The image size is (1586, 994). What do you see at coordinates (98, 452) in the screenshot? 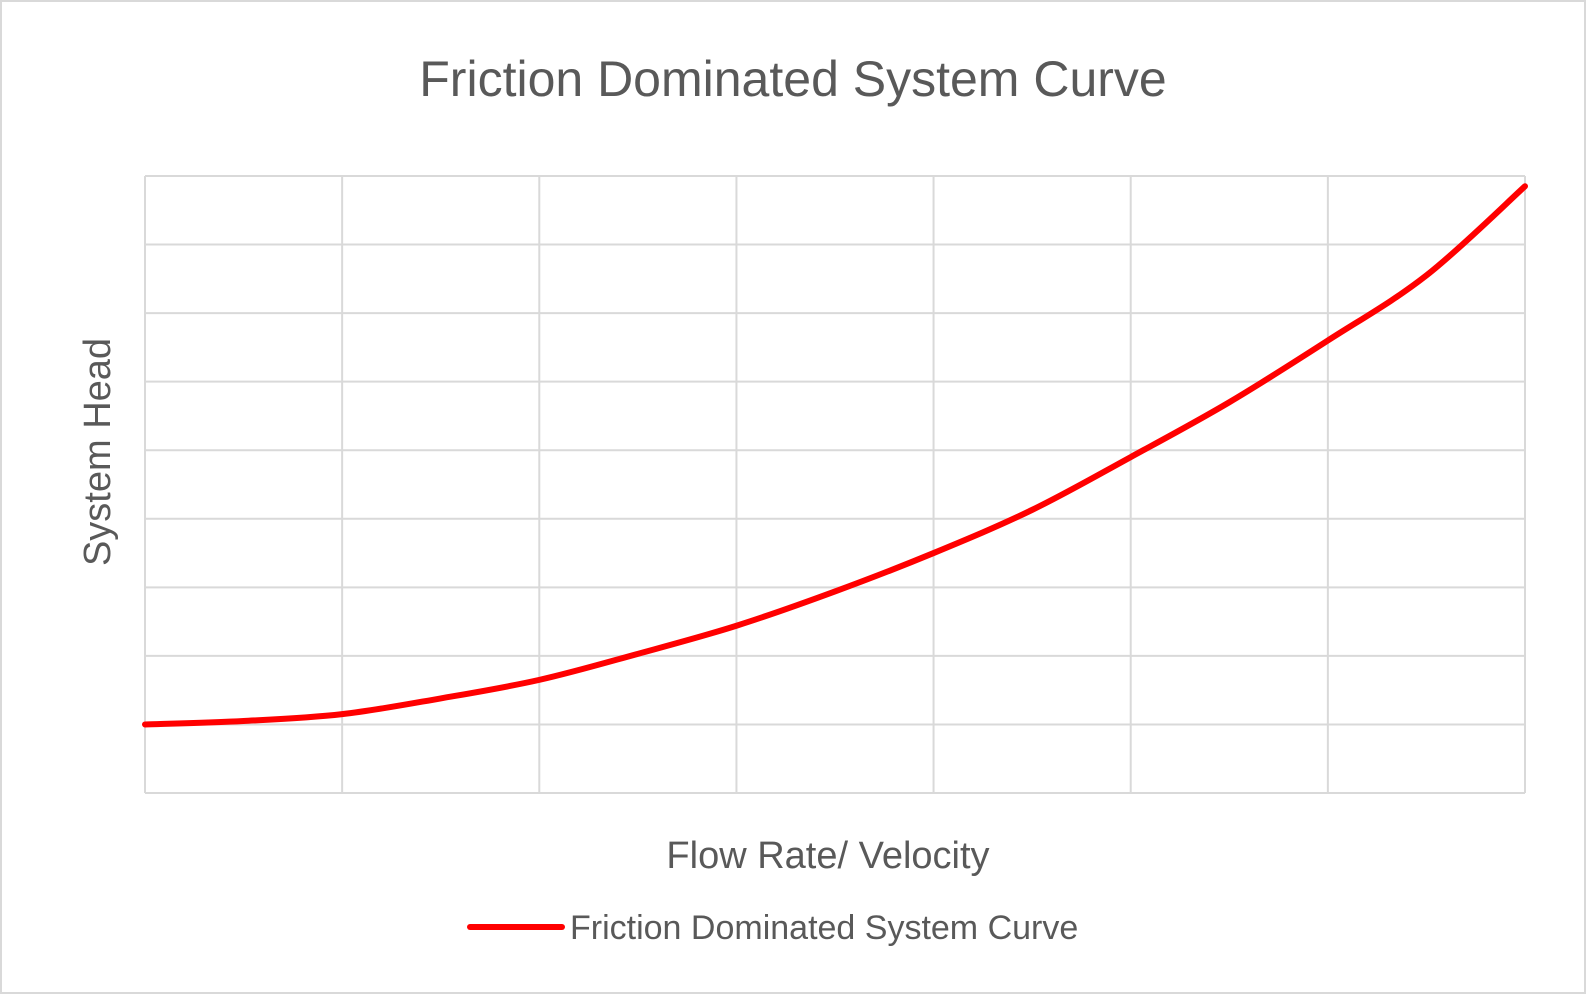
I see `y-axis-label: System Head` at bounding box center [98, 452].